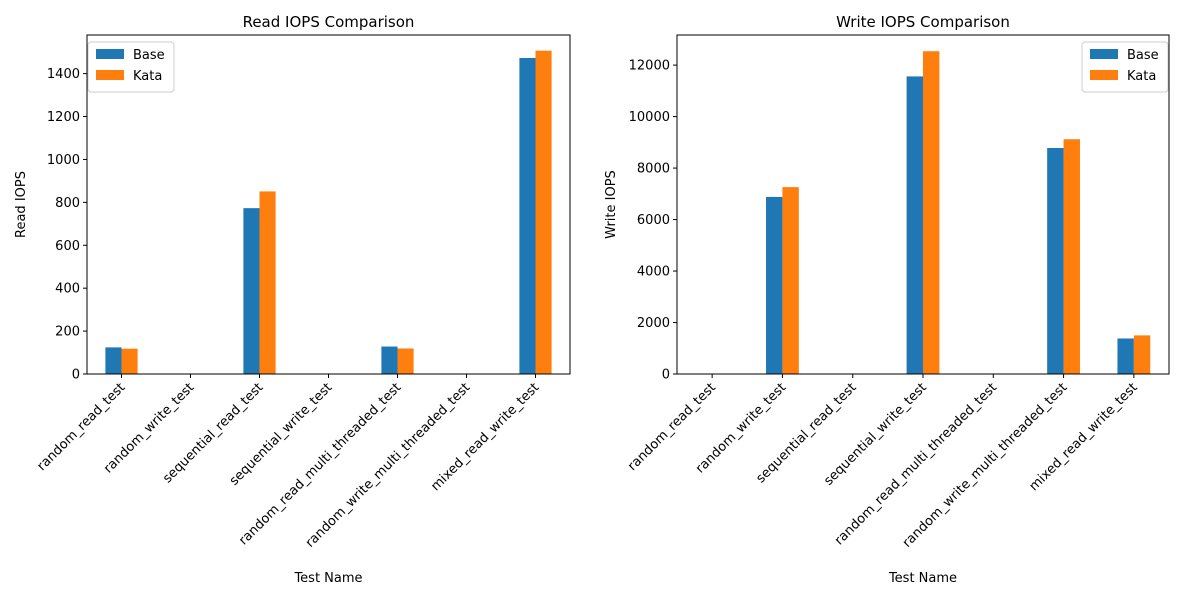  I want to click on y-tick-label: 8000, so click(653, 169).